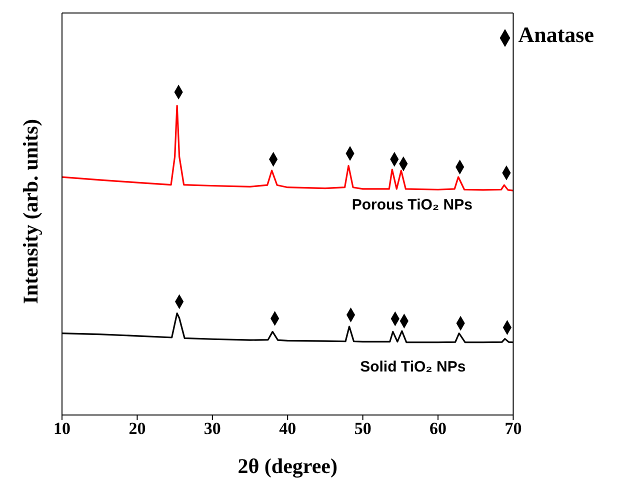 This screenshot has height=493, width=642. What do you see at coordinates (288, 466) in the screenshot?
I see `x-axis-title: 2θ (degree)` at bounding box center [288, 466].